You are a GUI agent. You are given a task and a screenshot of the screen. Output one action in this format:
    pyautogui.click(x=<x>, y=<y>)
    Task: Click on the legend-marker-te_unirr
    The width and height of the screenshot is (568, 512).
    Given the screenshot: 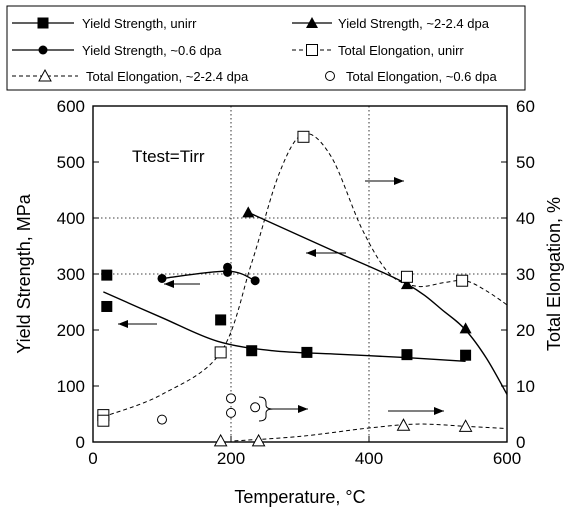 What is the action you would take?
    pyautogui.click(x=312, y=50)
    